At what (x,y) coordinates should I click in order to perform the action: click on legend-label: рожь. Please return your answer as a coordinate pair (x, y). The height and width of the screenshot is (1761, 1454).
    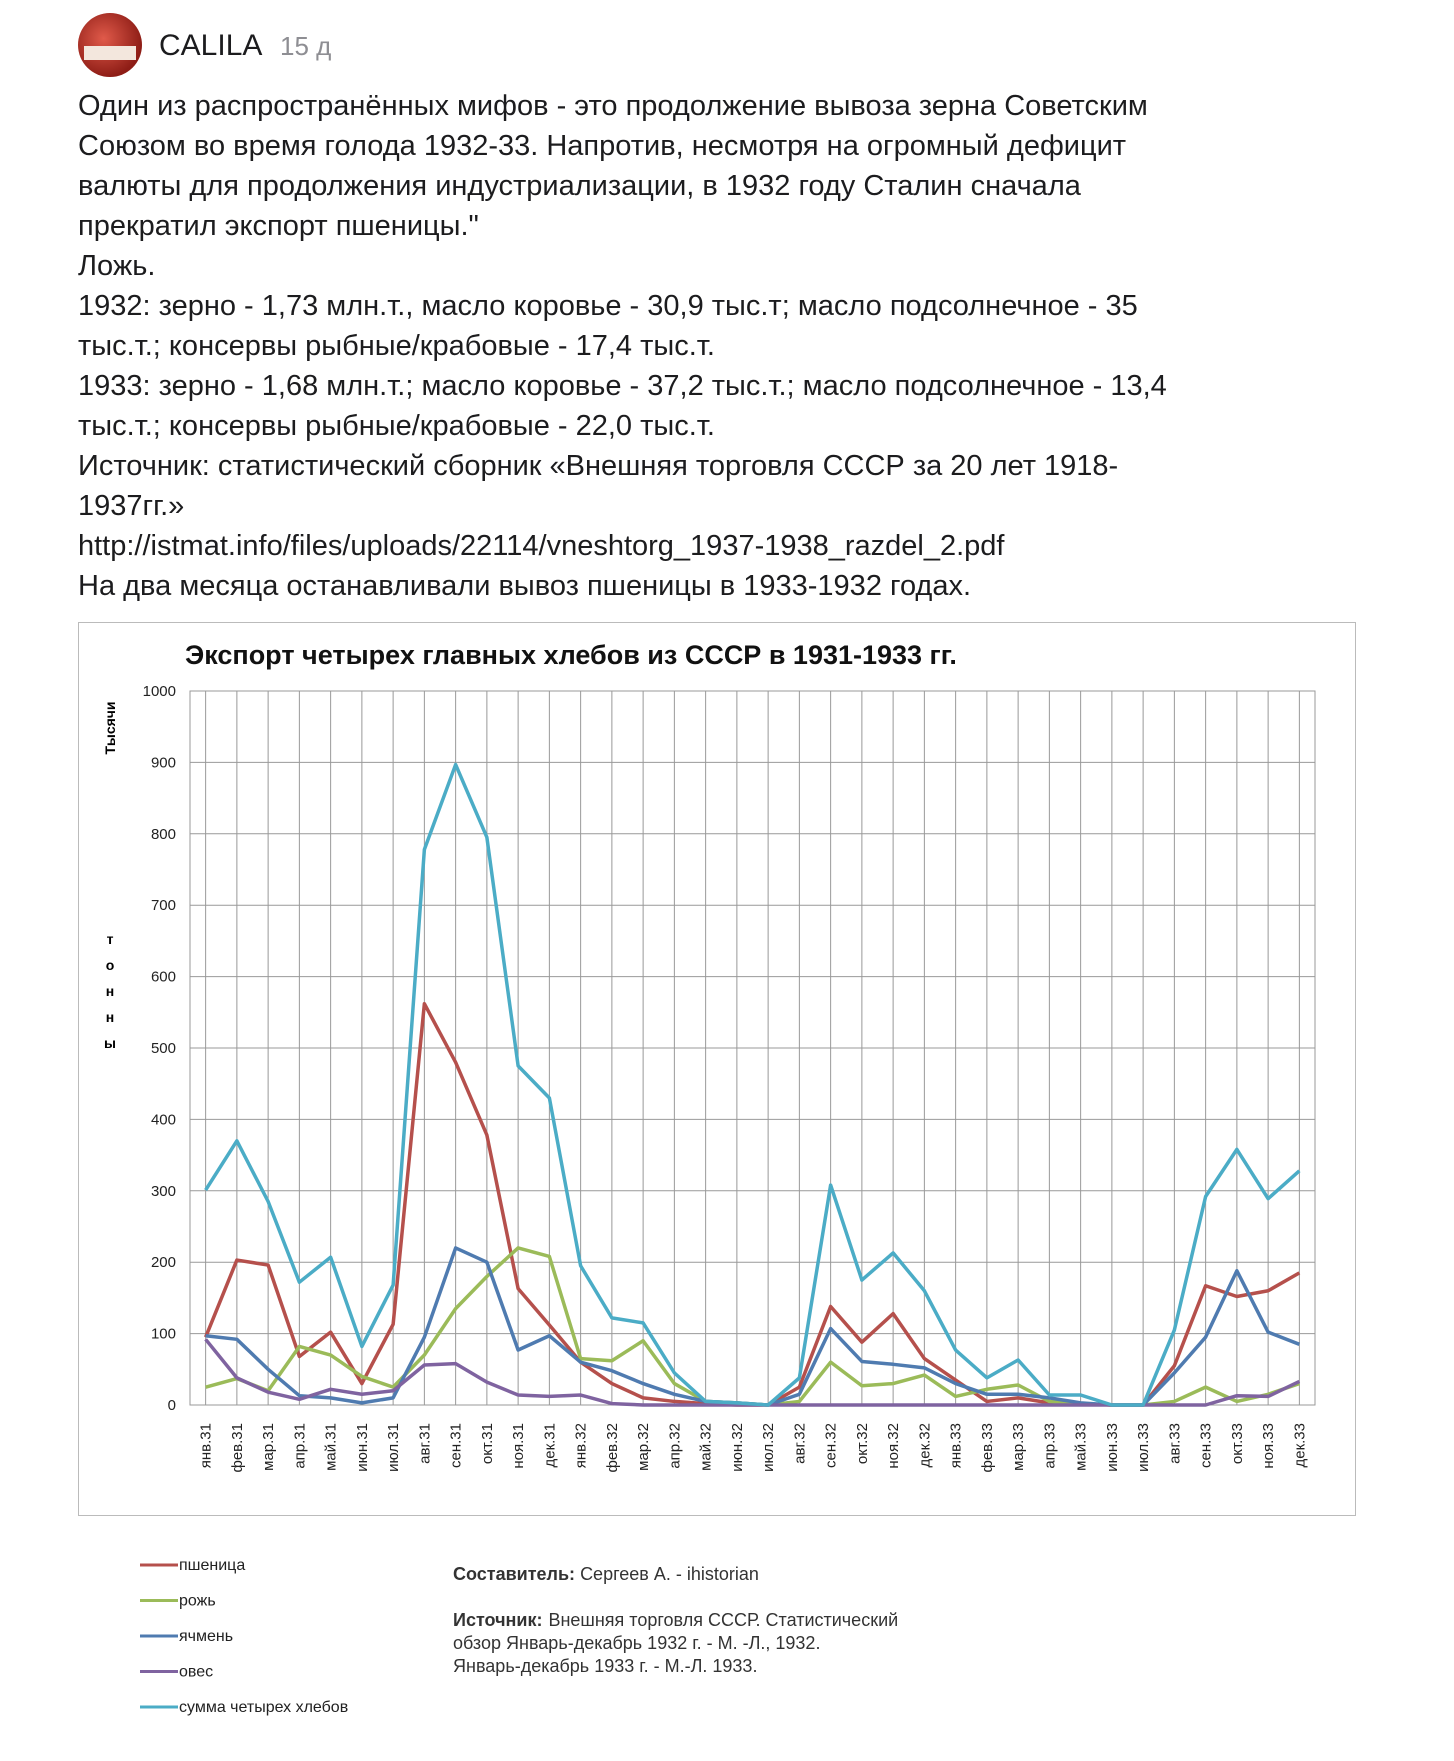
    Looking at the image, I should click on (197, 1601).